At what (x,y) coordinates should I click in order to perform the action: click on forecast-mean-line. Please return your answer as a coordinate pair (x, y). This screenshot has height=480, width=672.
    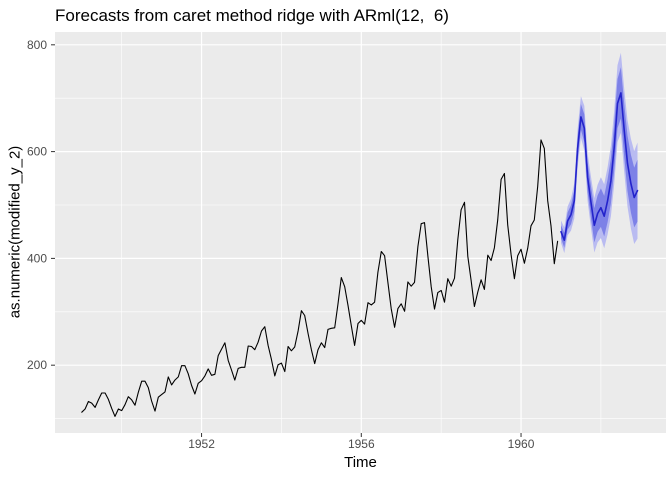
    Looking at the image, I should click on (599, 166).